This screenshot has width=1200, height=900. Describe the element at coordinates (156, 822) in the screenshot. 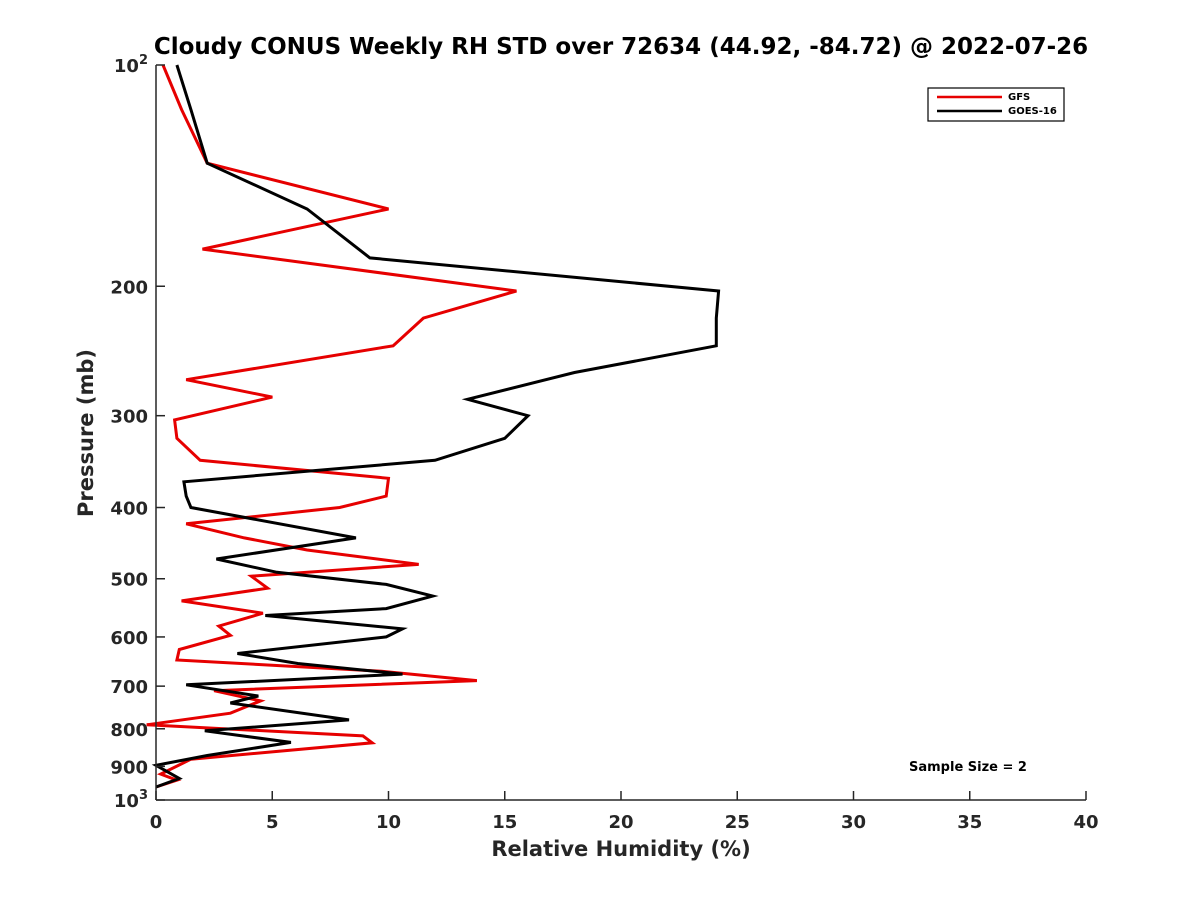

I see `x-tick-label: 0` at that location.